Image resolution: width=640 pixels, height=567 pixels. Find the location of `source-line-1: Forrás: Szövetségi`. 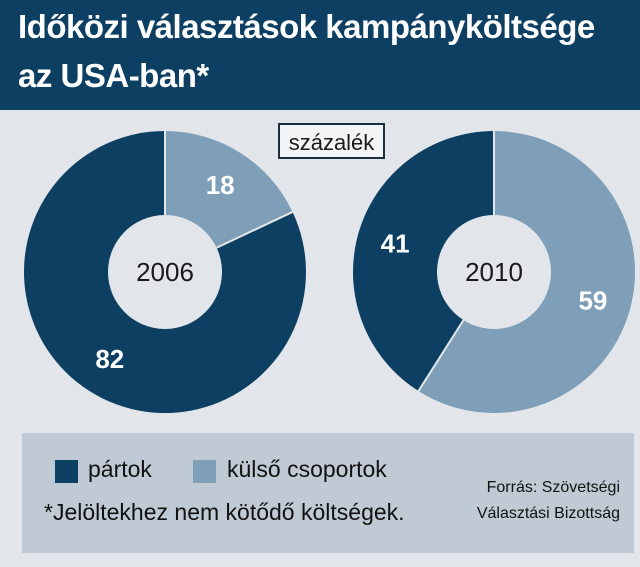

source-line-1: Forrás: Szövetségi is located at coordinates (553, 487).